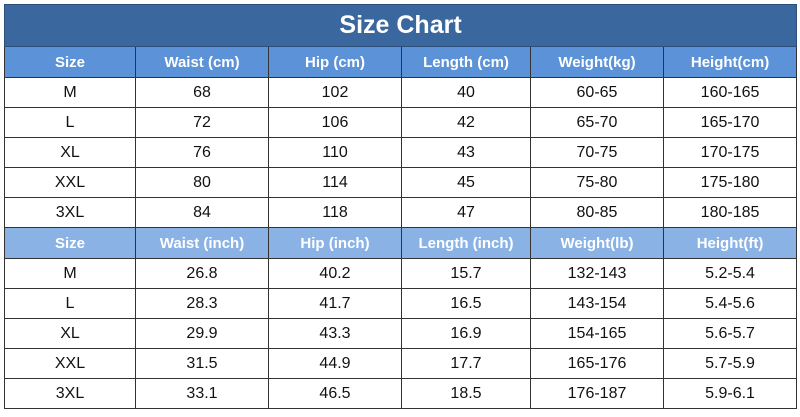 This screenshot has width=800, height=417. I want to click on value-cell: 5.9-6.1, so click(730, 393).